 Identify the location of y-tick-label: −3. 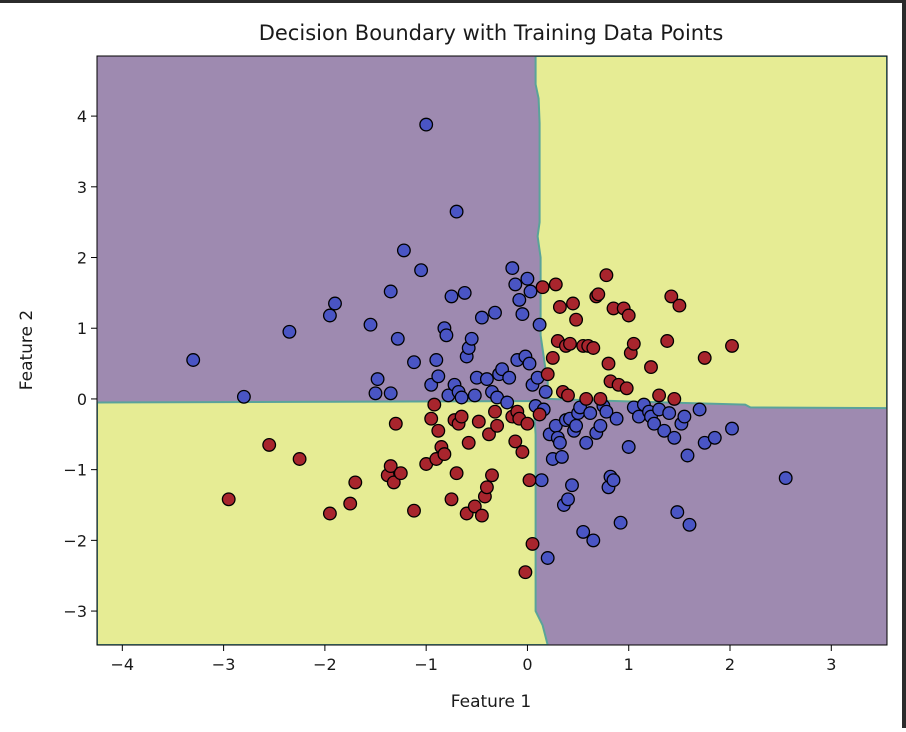
(75, 611).